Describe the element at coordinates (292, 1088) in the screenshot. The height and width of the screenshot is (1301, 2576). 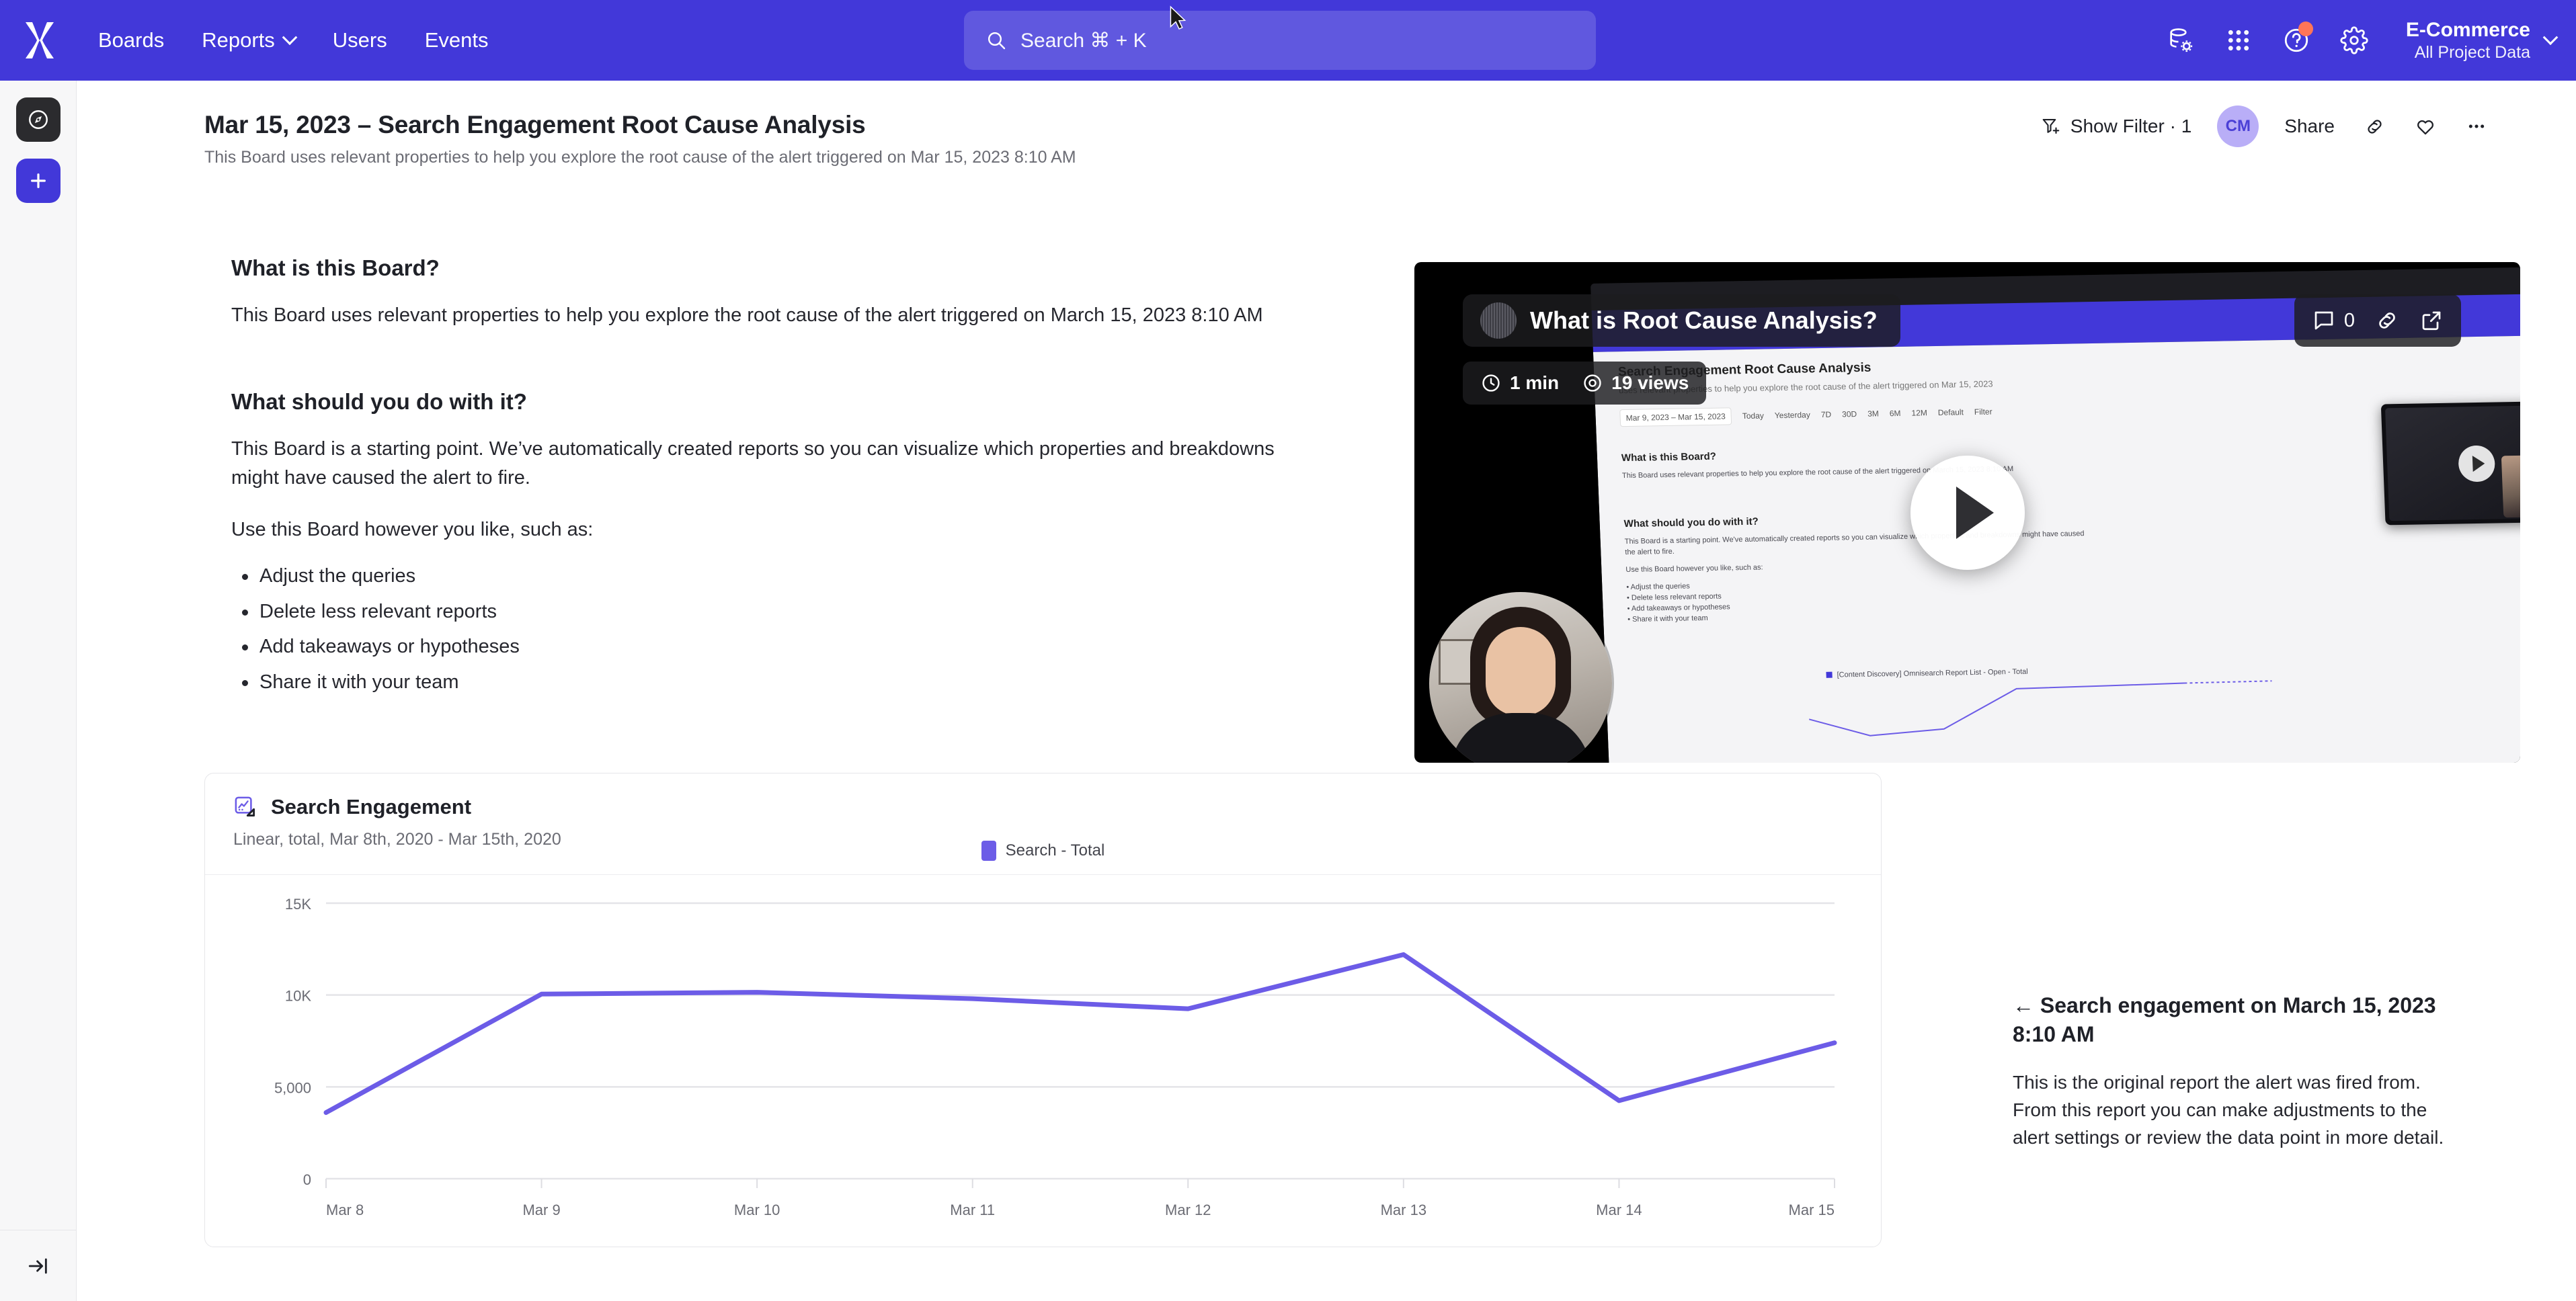
I see `svg-text: 5,000` at that location.